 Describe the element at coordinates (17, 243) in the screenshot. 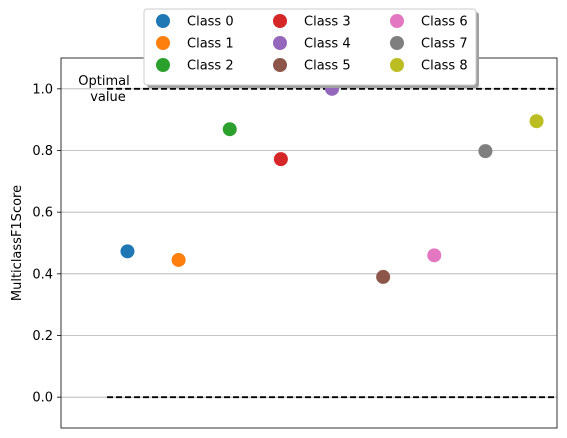

I see `y-axis-label: MulticlassF1Score` at that location.